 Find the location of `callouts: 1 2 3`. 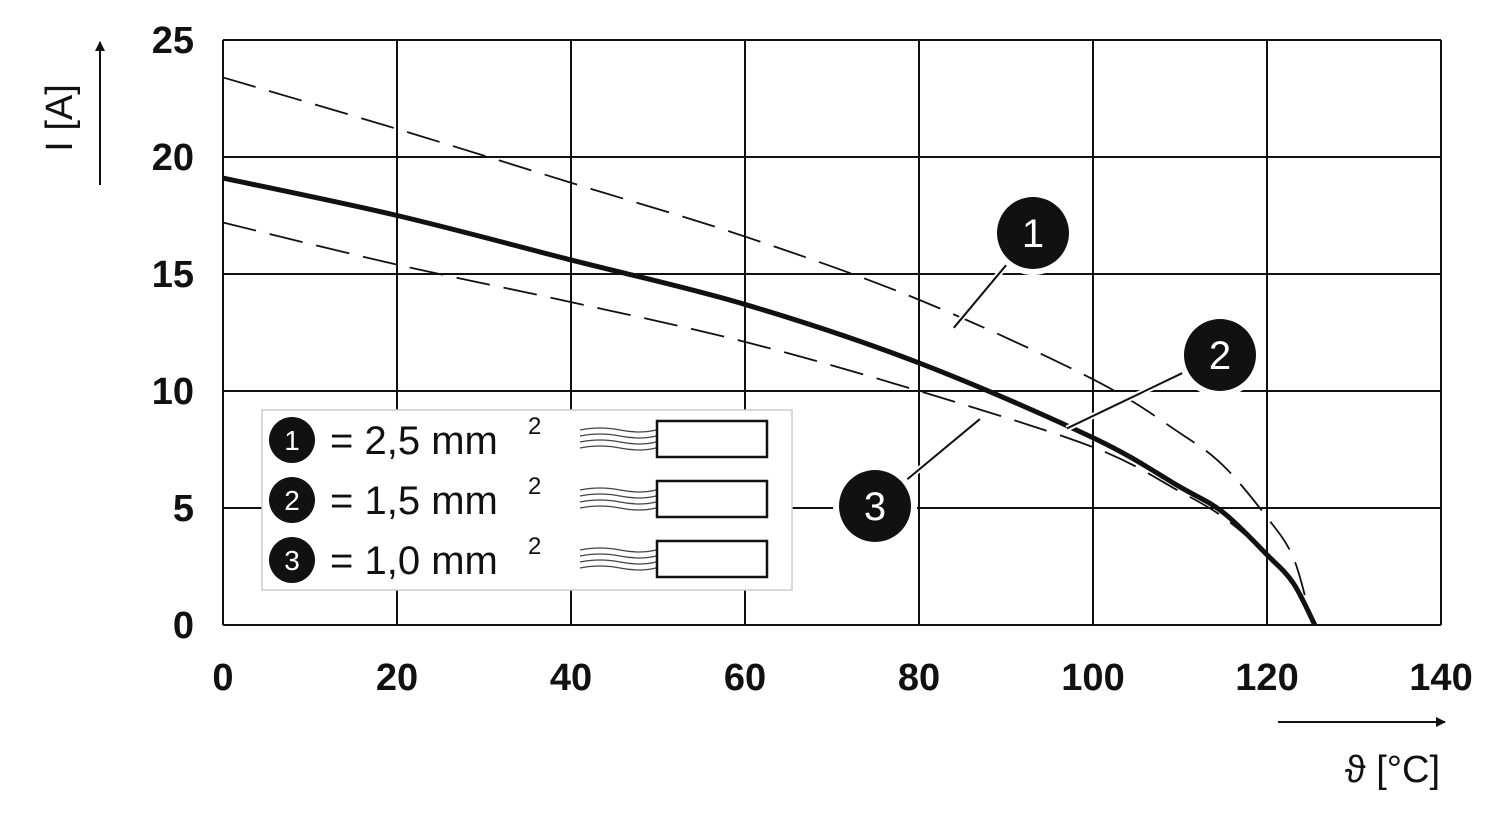

callouts: 1 2 3 is located at coordinates (1047, 369).